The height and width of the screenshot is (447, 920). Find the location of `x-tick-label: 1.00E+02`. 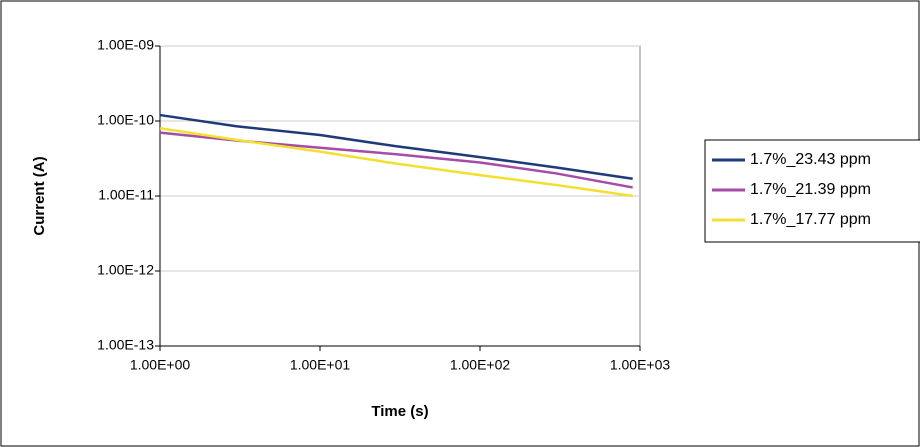

x-tick-label: 1.00E+02 is located at coordinates (480, 365).